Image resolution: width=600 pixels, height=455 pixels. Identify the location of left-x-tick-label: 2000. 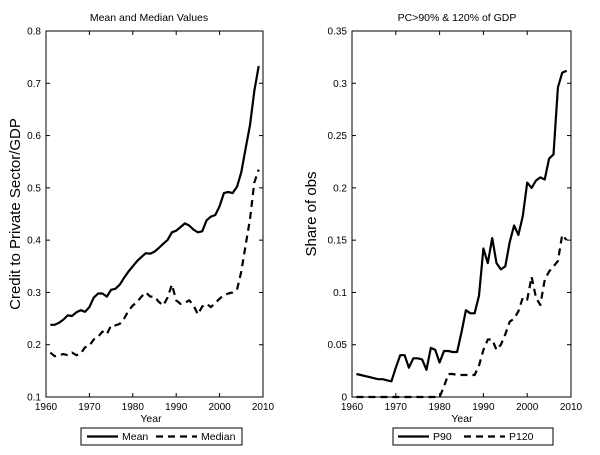
(219, 407).